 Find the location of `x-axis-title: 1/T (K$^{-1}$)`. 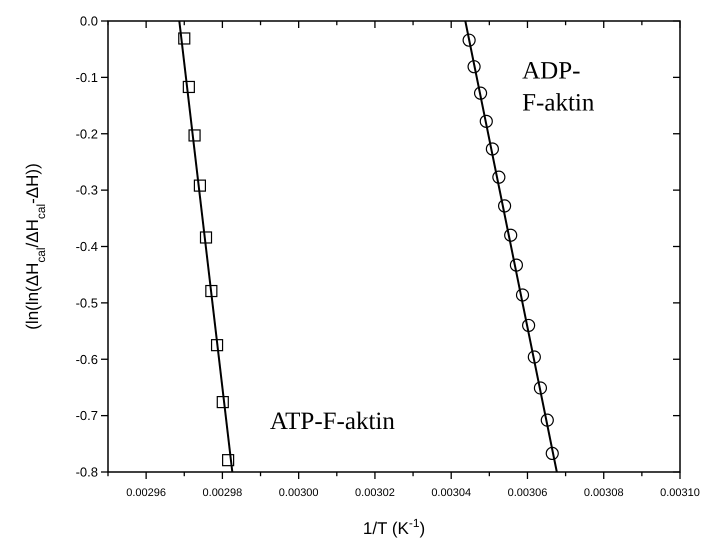

x-axis-title: 1/T (K$^{-1}$) is located at coordinates (394, 527).